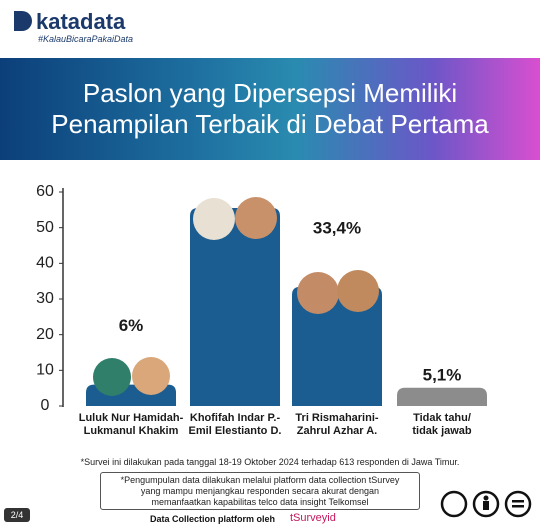  What do you see at coordinates (213, 519) in the screenshot?
I see `credit: Data Collection platform oleh` at bounding box center [213, 519].